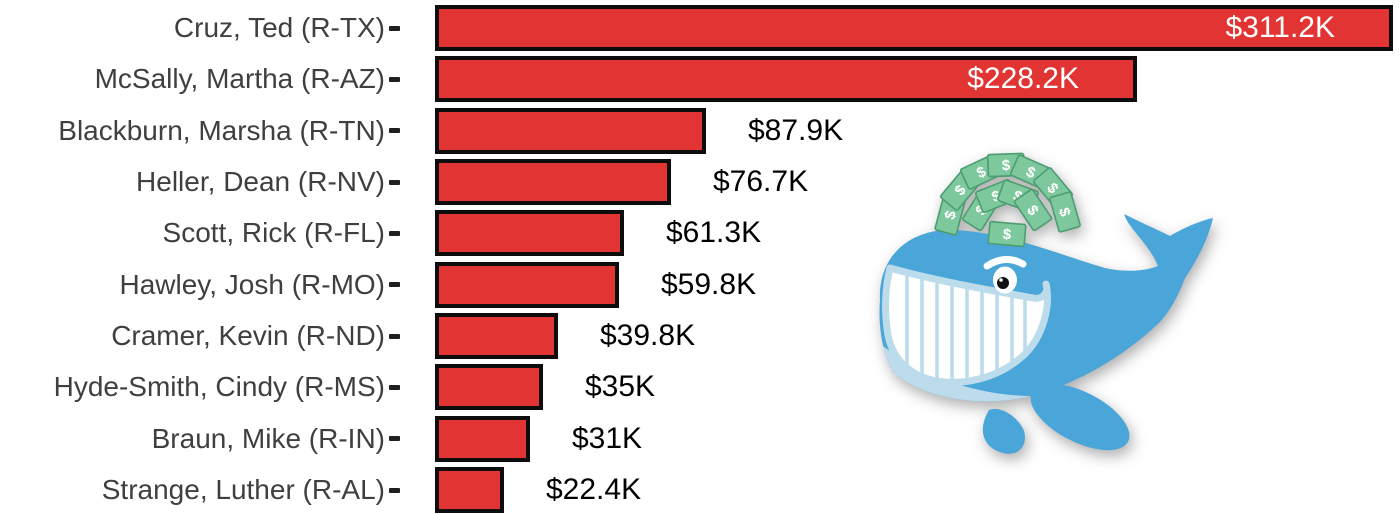 The image size is (1399, 514). Describe the element at coordinates (1001, 280) in the screenshot. I see `whale-eye-glint` at that location.